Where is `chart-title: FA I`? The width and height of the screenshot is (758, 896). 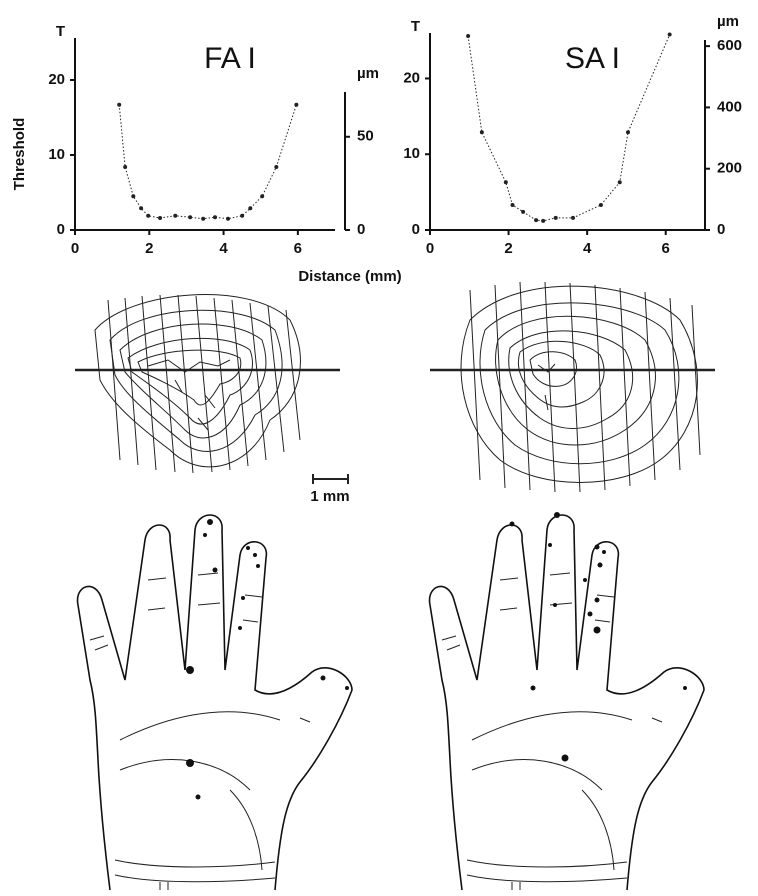
chart-title: FA I is located at coordinates (230, 58).